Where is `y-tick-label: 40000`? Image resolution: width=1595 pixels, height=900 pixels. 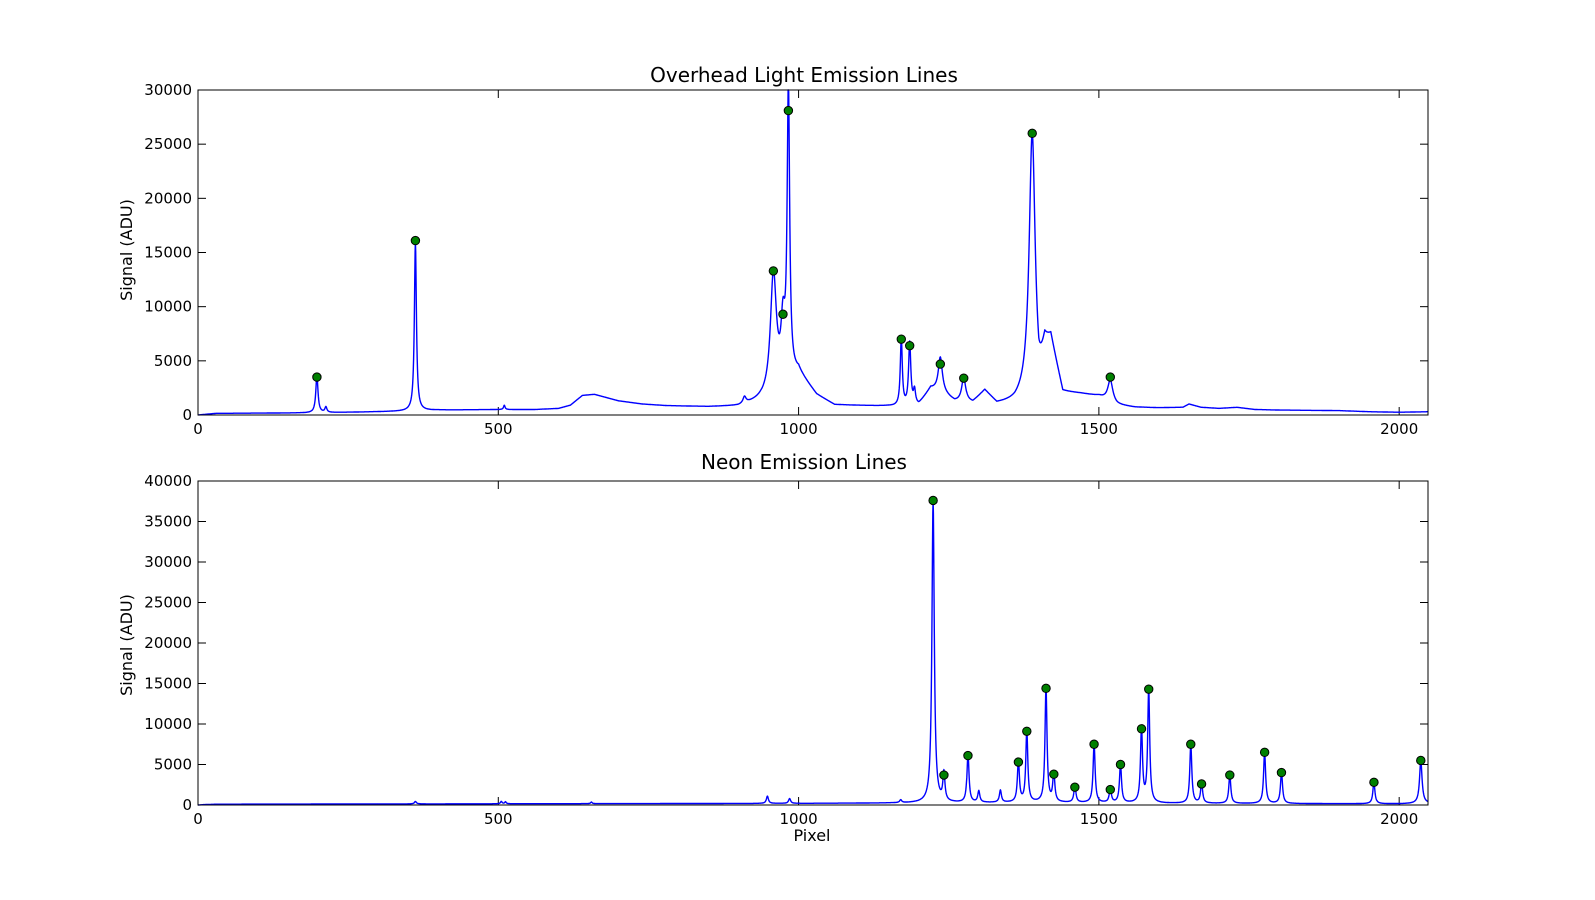
y-tick-label: 40000 is located at coordinates (168, 481).